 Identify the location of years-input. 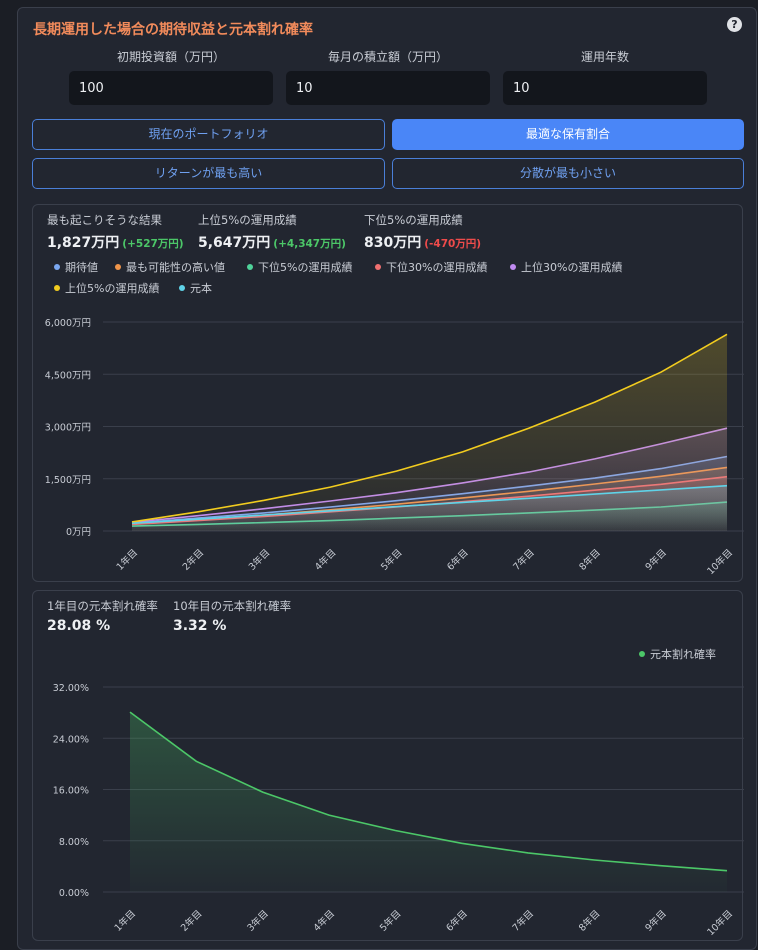
(605, 88).